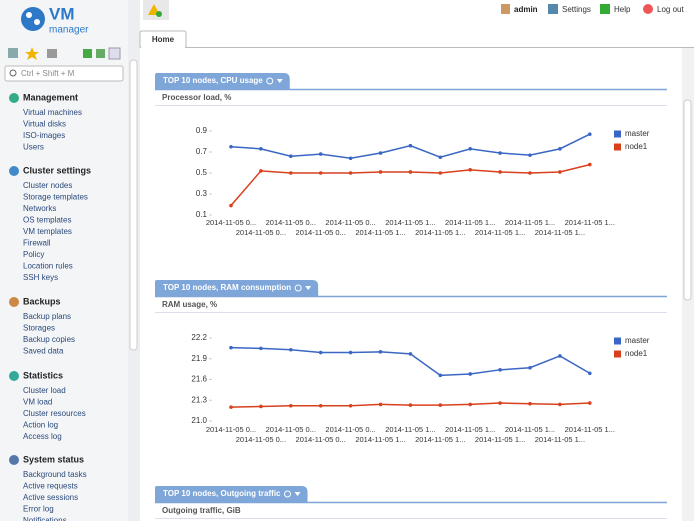  Describe the element at coordinates (38, 509) in the screenshot. I see `menu-item: Error log` at that location.